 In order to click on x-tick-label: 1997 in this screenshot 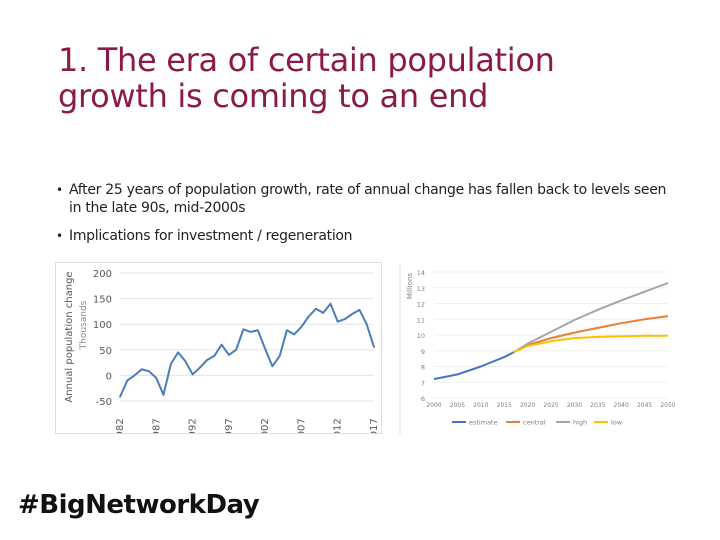, I will do `click(229, 425)`.